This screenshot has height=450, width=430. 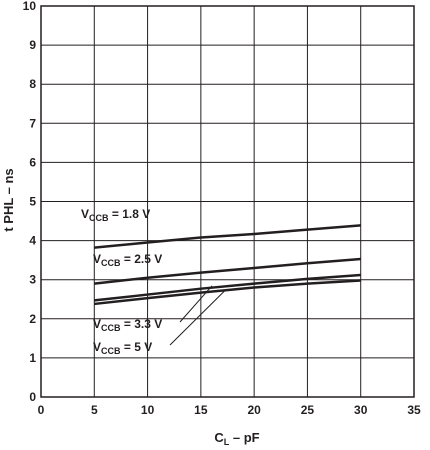 I want to click on series-label-2: VCCB = 2.5 V, so click(x=127, y=260).